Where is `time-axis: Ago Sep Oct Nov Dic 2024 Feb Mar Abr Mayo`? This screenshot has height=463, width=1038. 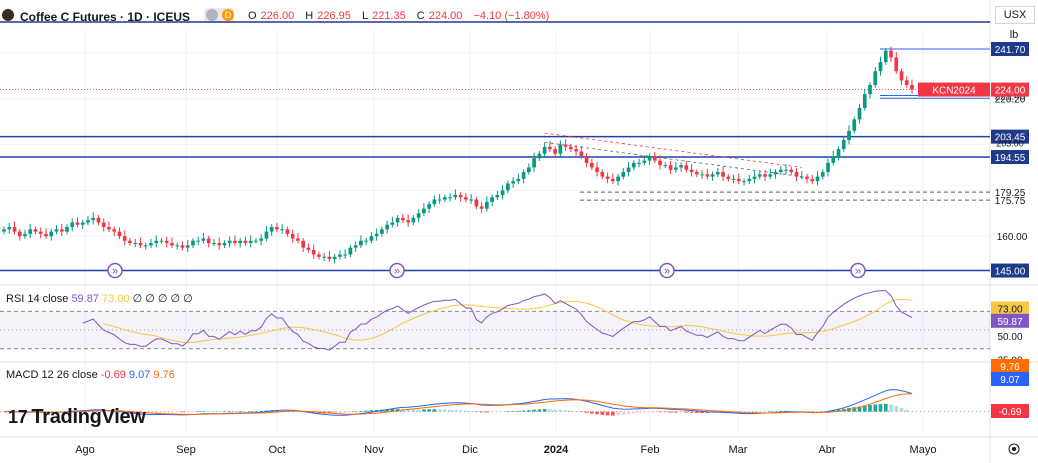 time-axis: Ago Sep Oct Nov Dic 2024 Feb Mar Abr Mayo is located at coordinates (547, 449).